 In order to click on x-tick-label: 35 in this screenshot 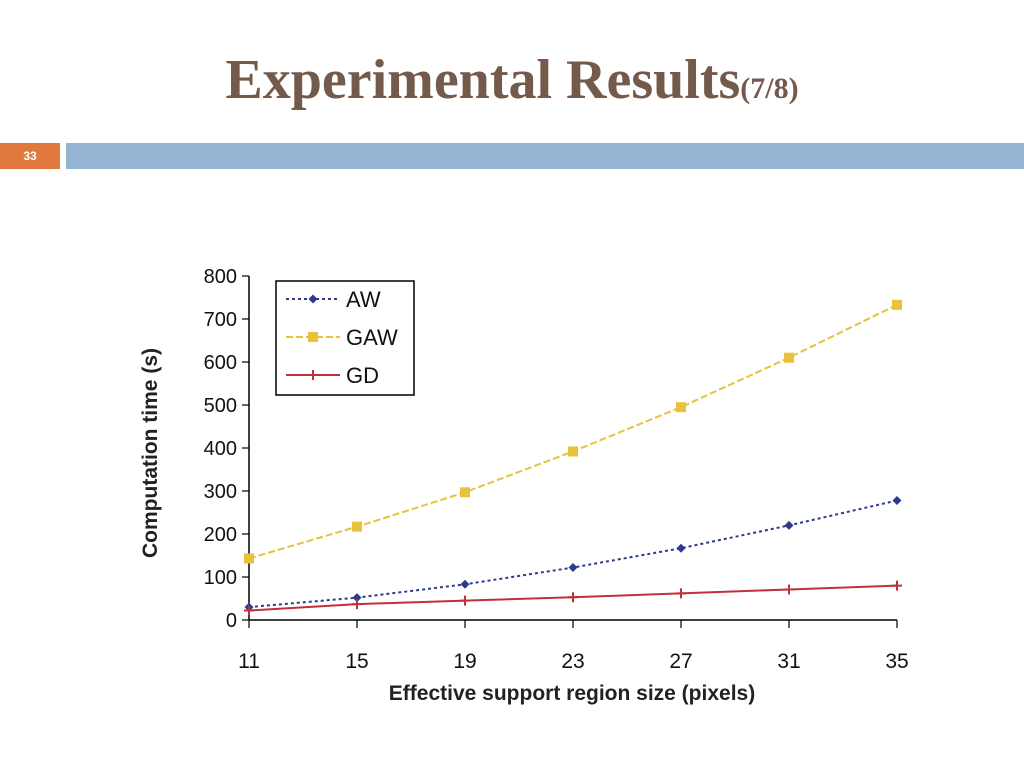, I will do `click(896, 661)`.